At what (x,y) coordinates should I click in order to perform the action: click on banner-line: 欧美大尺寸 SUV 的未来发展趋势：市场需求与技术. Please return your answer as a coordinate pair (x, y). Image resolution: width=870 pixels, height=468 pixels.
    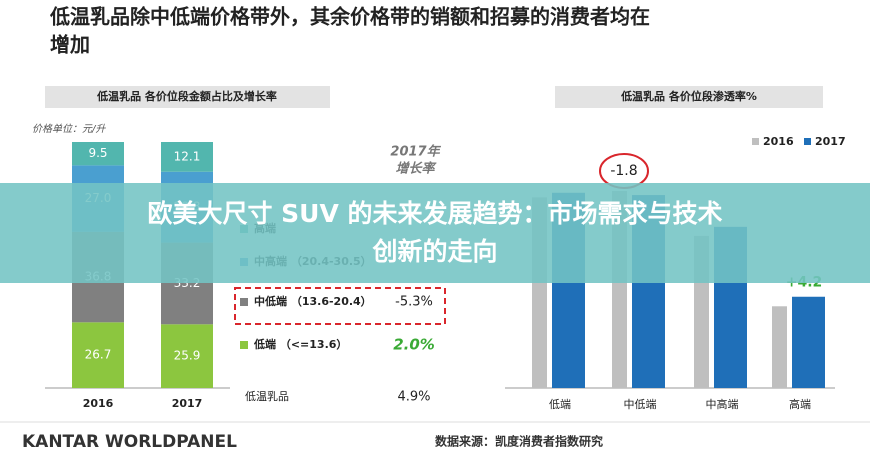
    Looking at the image, I should click on (435, 213).